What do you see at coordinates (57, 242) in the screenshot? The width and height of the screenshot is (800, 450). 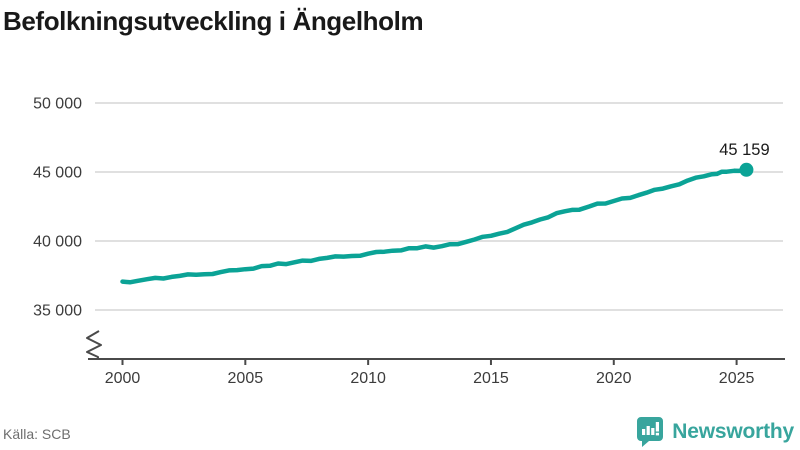 I see `y-tick-label: 40 000` at bounding box center [57, 242].